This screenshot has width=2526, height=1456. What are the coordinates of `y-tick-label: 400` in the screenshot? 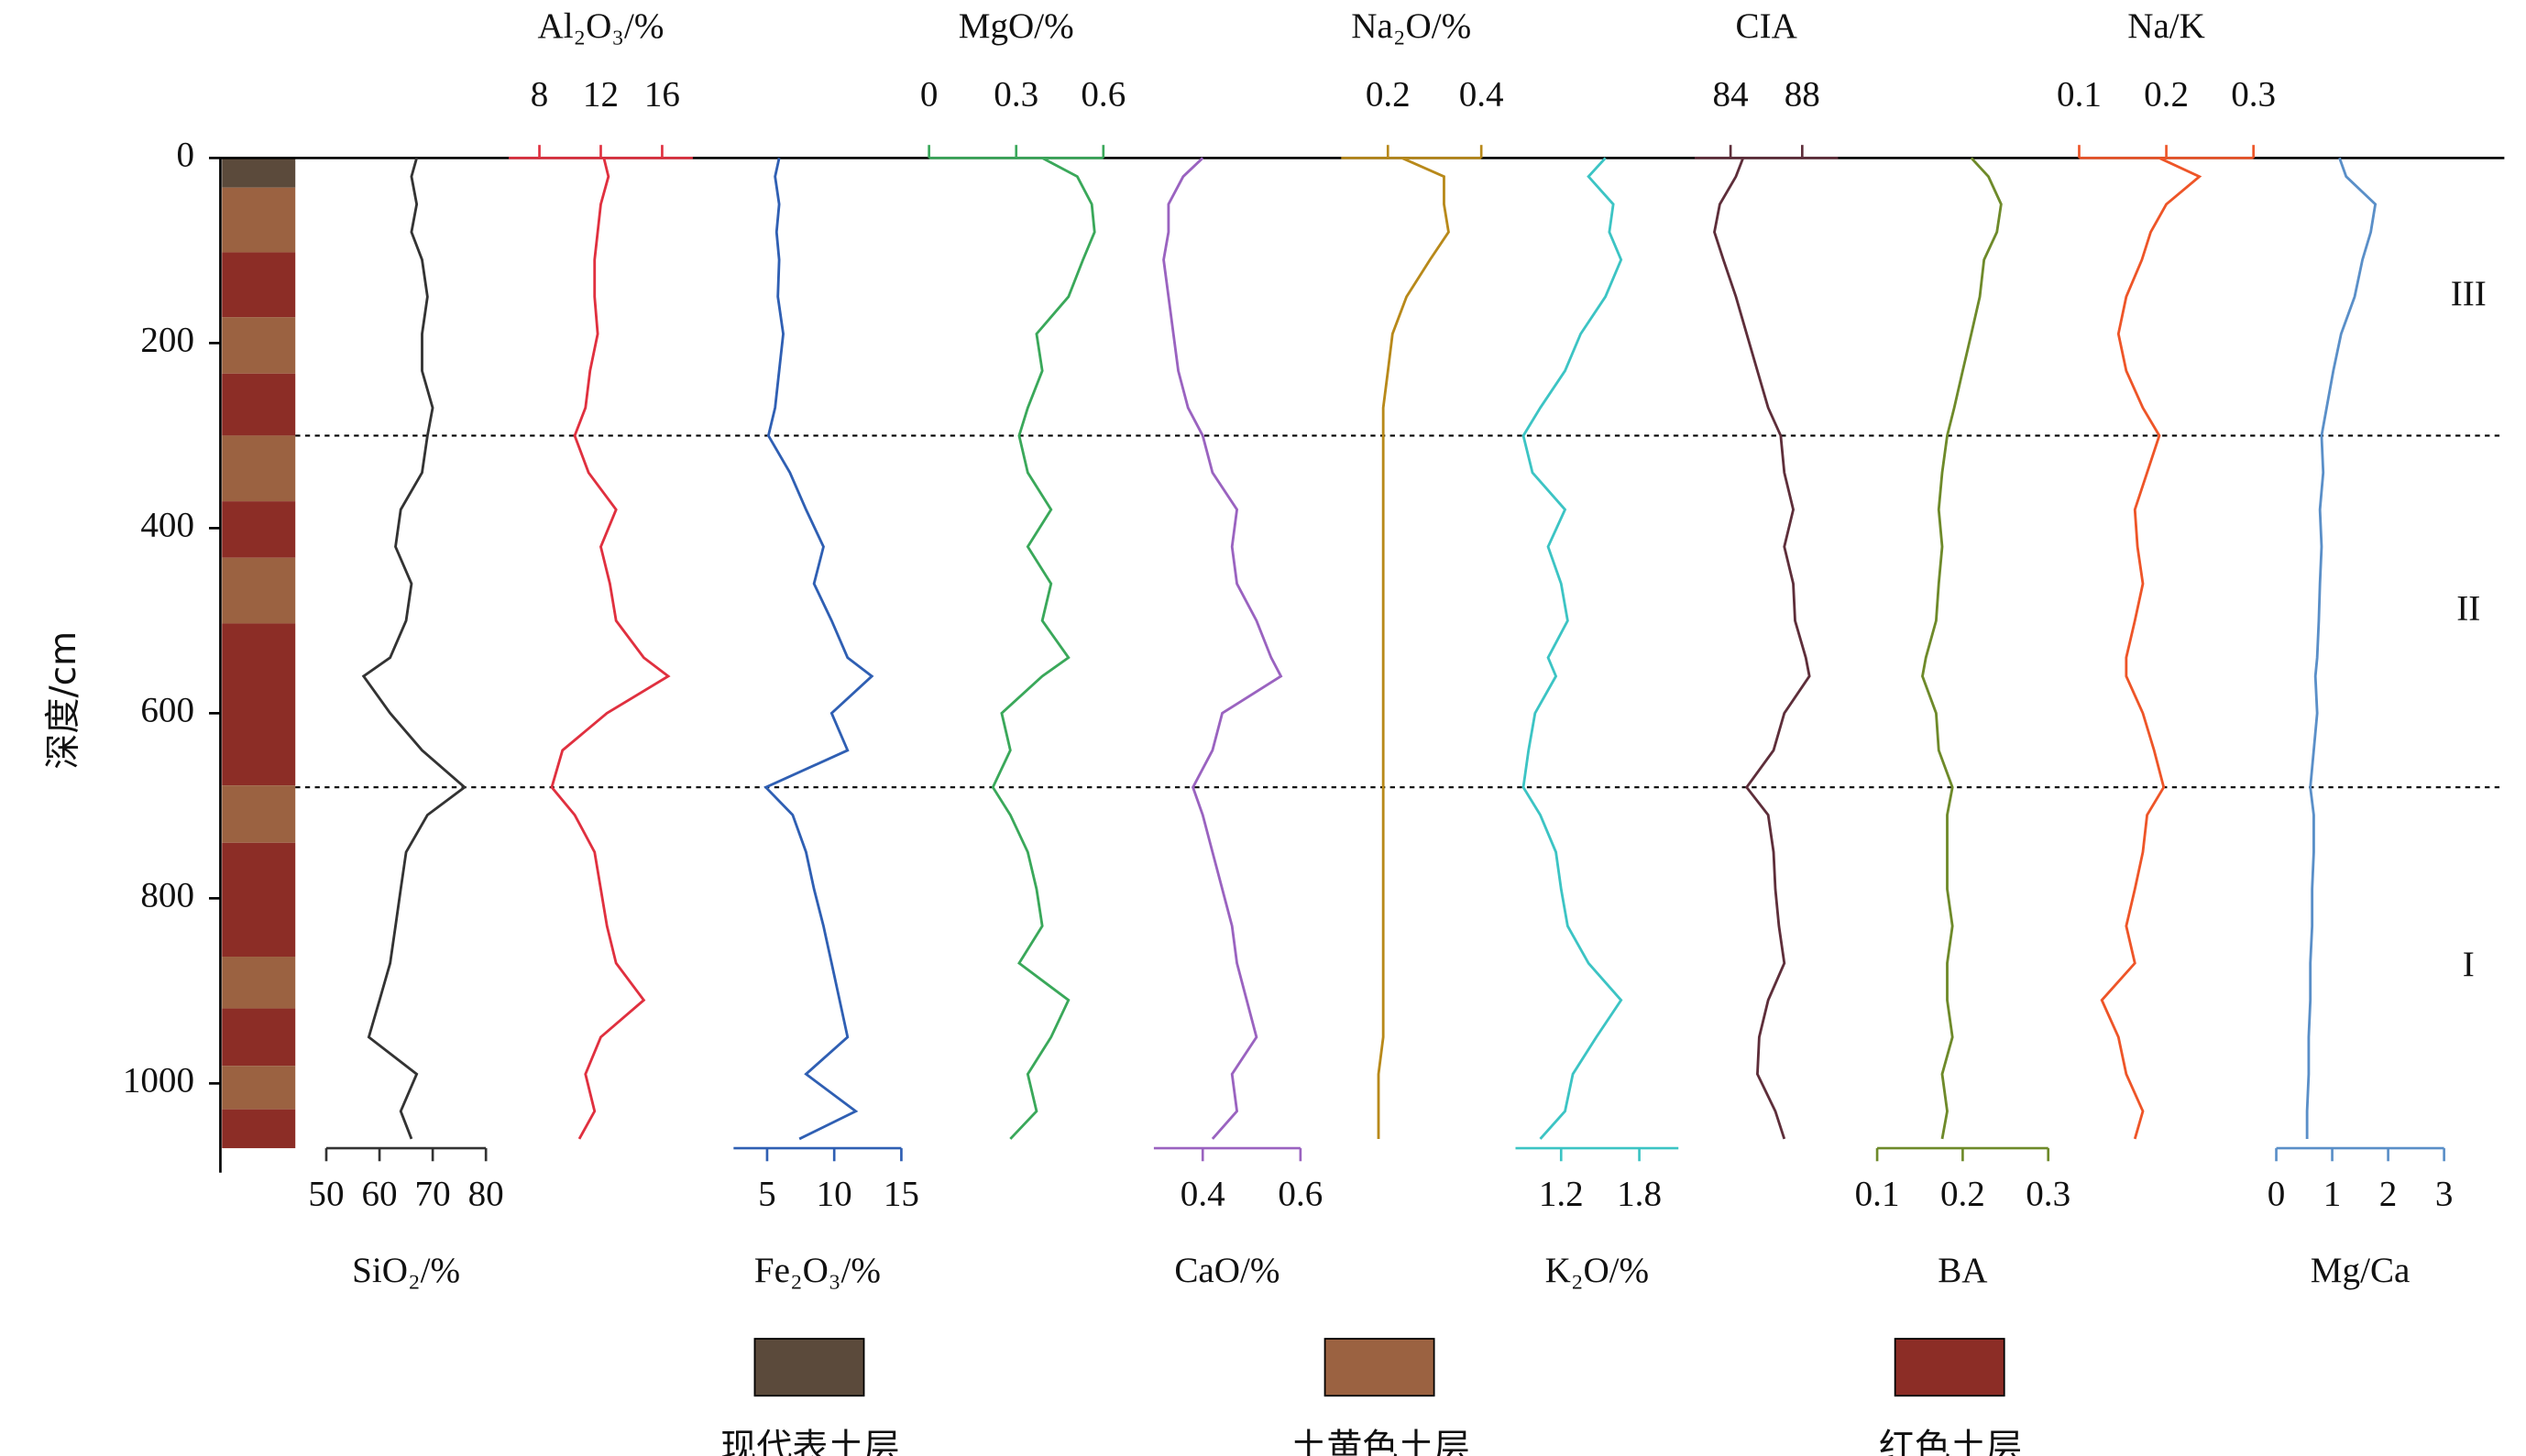 It's located at (167, 524).